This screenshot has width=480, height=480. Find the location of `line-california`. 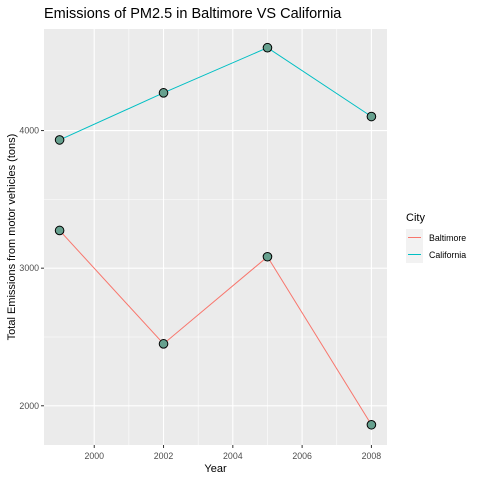

line-california is located at coordinates (215, 94).